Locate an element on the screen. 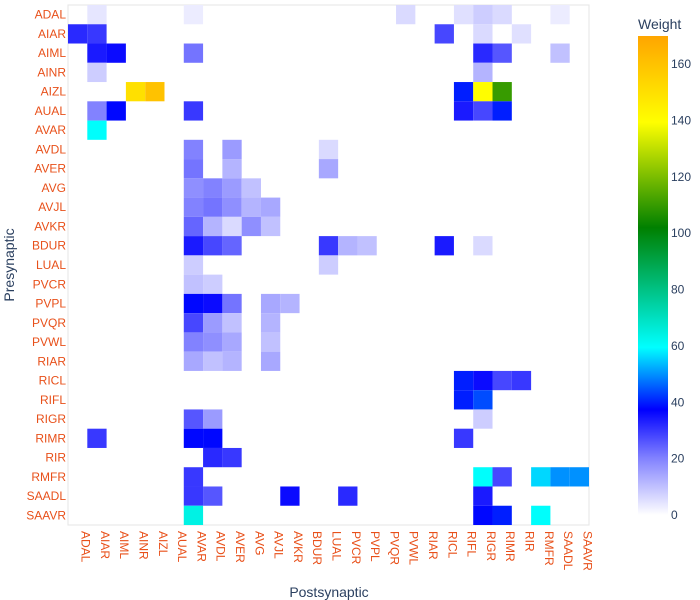  y-tick-label: AIAR is located at coordinates (52, 34).